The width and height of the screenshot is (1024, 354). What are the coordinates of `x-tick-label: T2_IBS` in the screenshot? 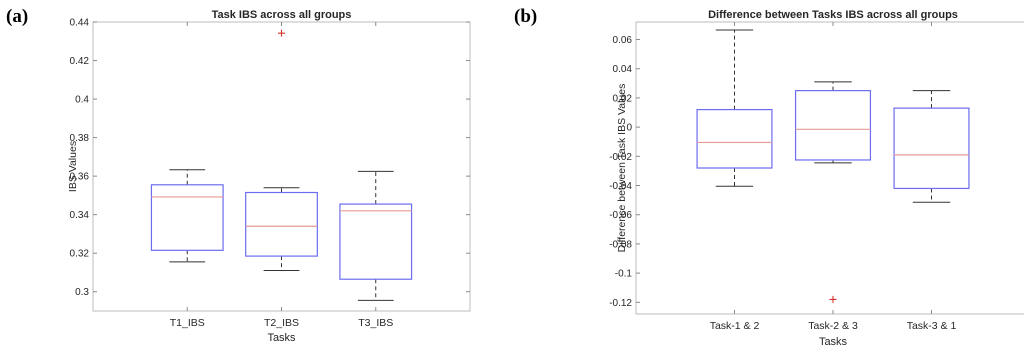 It's located at (281, 323).